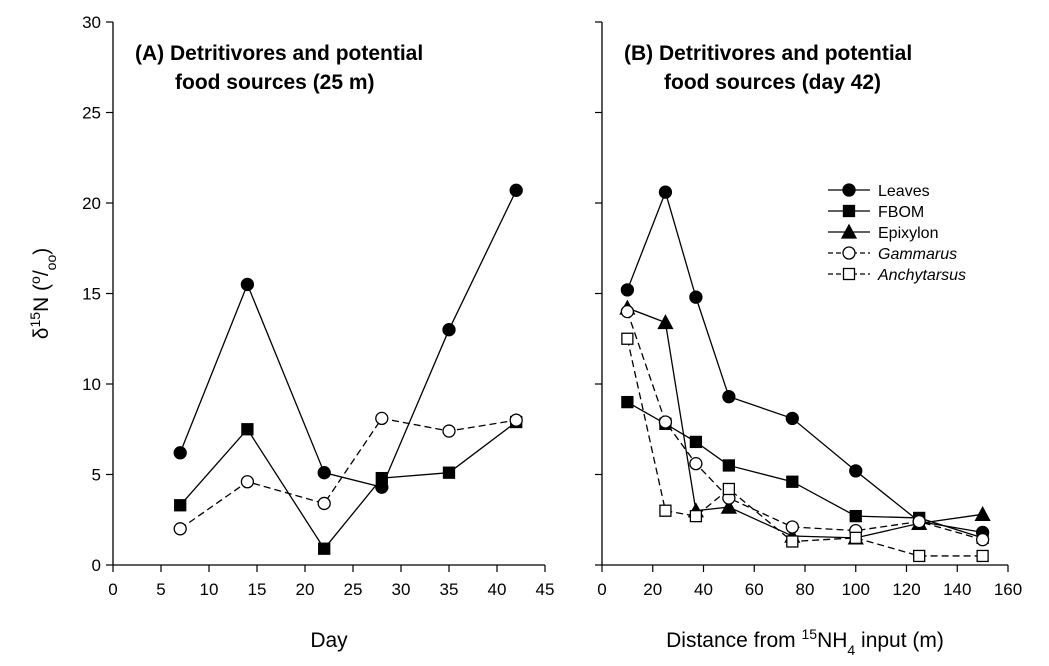  Describe the element at coordinates (401, 589) in the screenshot. I see `x-tick-label: 30` at that location.